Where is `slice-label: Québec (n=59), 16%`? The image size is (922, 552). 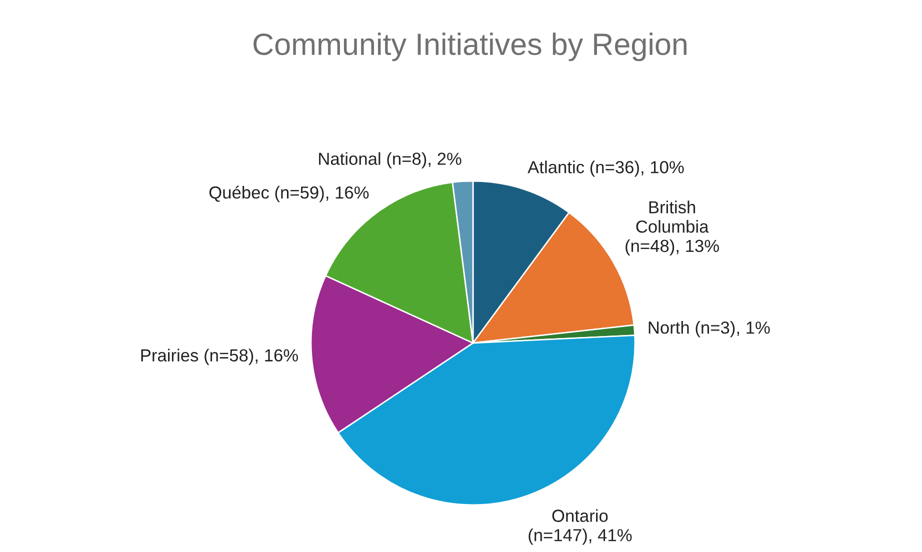 slice-label: Québec (n=59), 16% is located at coordinates (289, 194).